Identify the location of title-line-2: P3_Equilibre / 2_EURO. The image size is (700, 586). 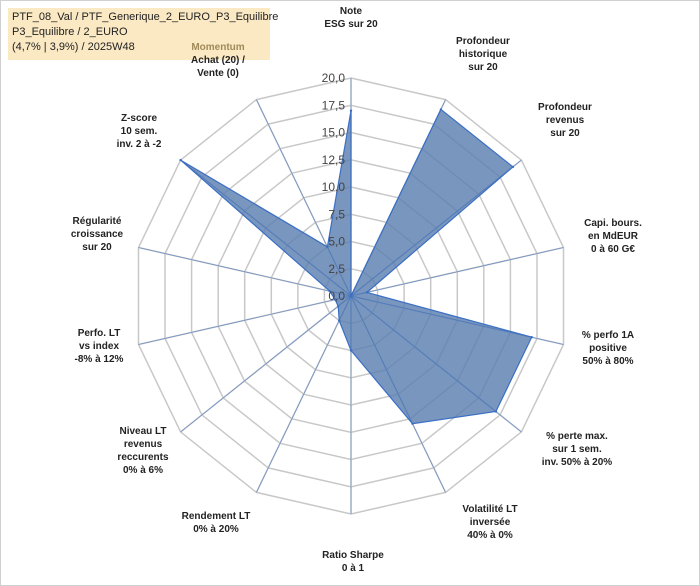
(70, 32).